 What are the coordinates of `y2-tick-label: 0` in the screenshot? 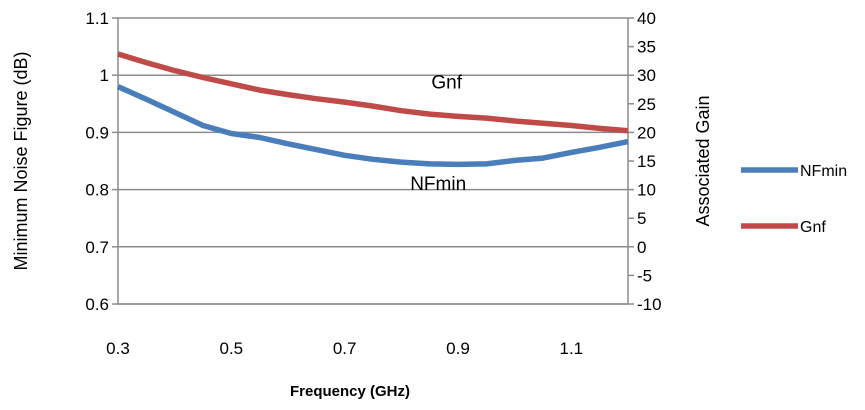 It's located at (641, 247).